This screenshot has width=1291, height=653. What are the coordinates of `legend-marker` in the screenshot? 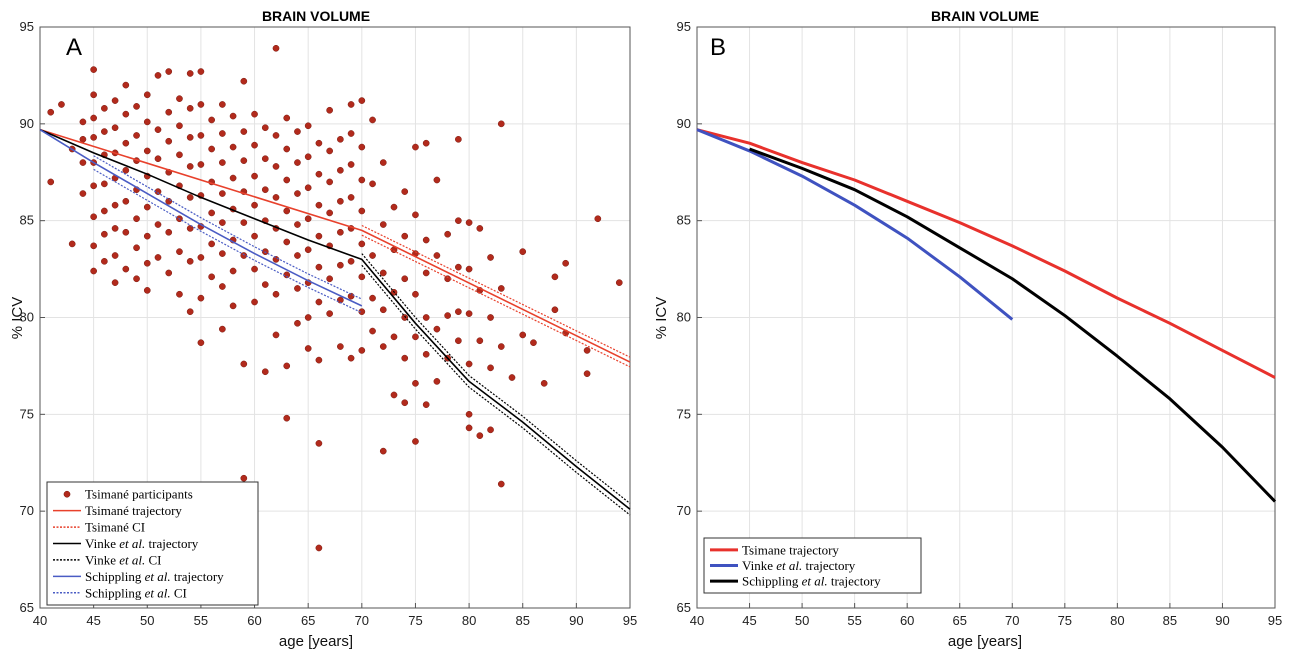 It's located at (67, 494).